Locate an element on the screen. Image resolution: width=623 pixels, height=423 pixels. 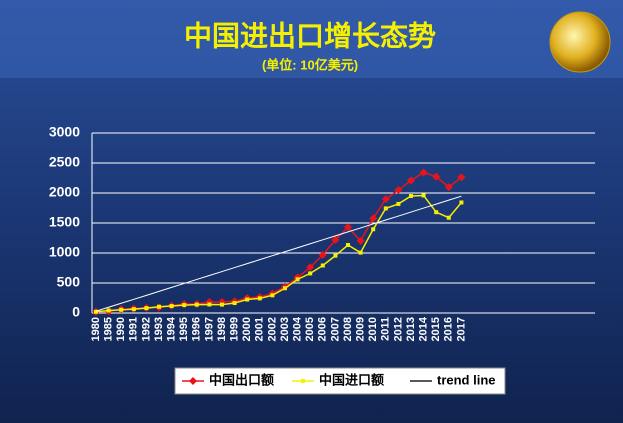
x-tick-label: 2014 is located at coordinates (424, 328).